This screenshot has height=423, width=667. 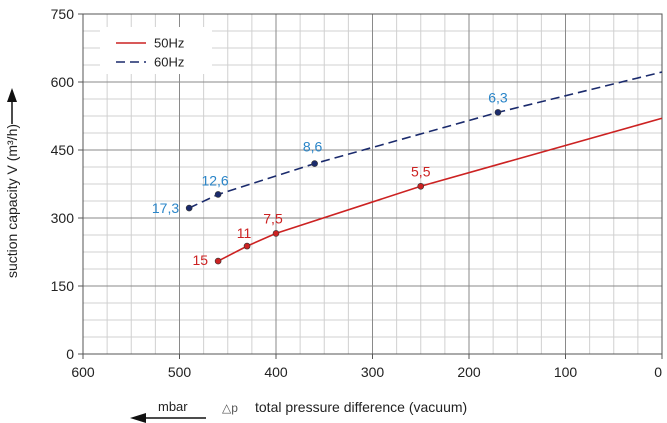 I want to click on data-label: 15, so click(x=201, y=260).